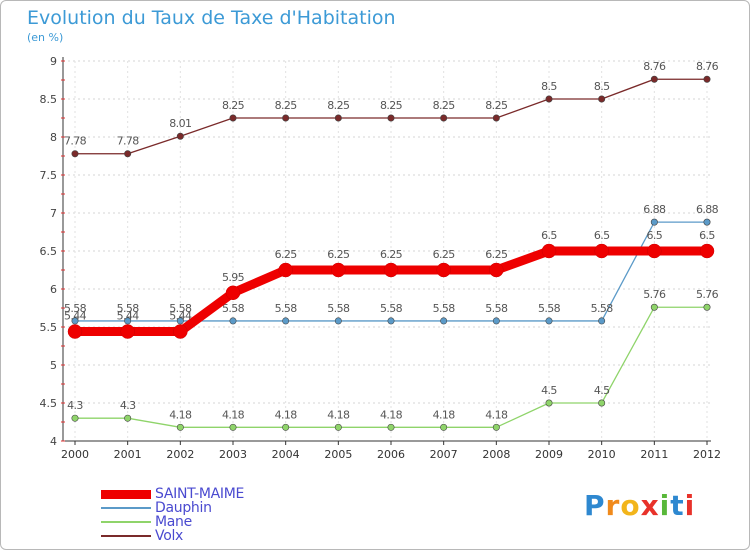 The width and height of the screenshot is (750, 550). I want to click on y-tick-label: 4.5, so click(49, 403).